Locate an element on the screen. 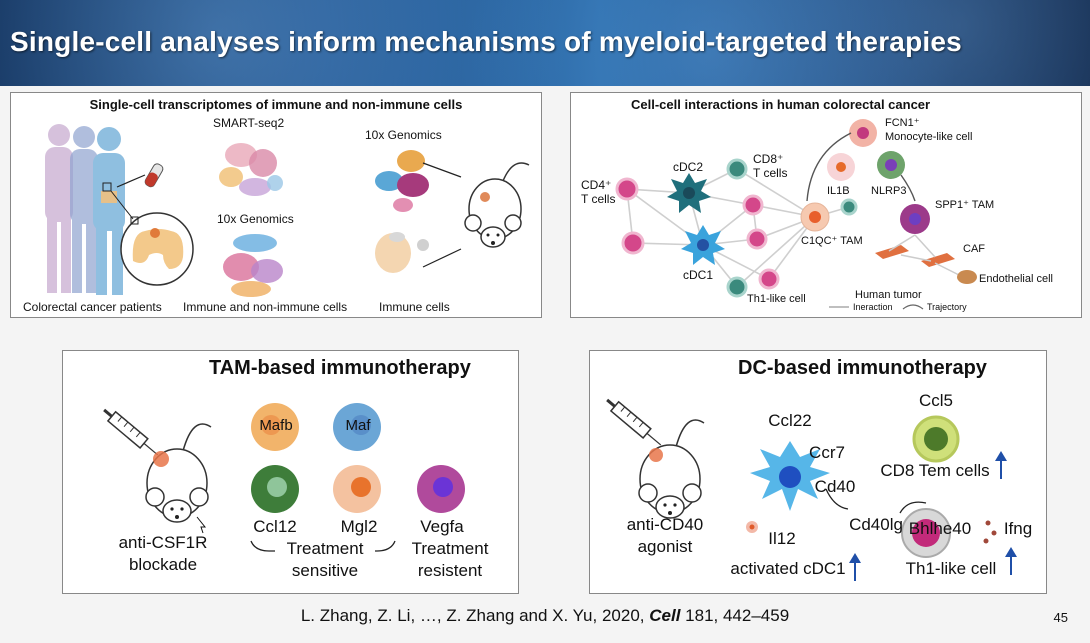 This screenshot has width=1090, height=643. resistant-line1: Treatment is located at coordinates (450, 548).